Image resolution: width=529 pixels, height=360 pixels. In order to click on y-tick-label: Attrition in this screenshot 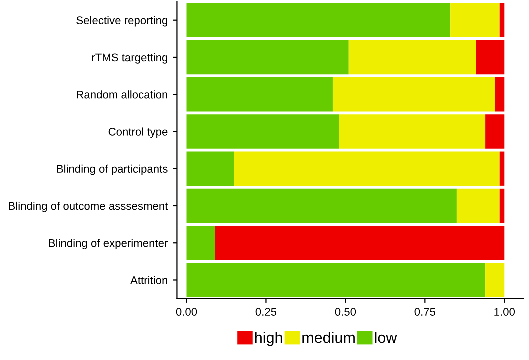, I will do `click(149, 280)`.